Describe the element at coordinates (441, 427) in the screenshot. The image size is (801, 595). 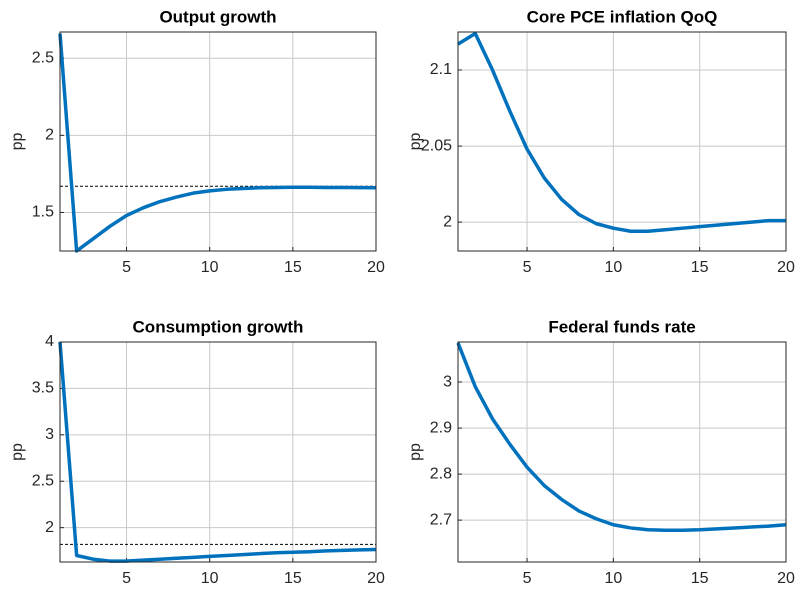
I see `y-tick-label: 2.9` at that location.